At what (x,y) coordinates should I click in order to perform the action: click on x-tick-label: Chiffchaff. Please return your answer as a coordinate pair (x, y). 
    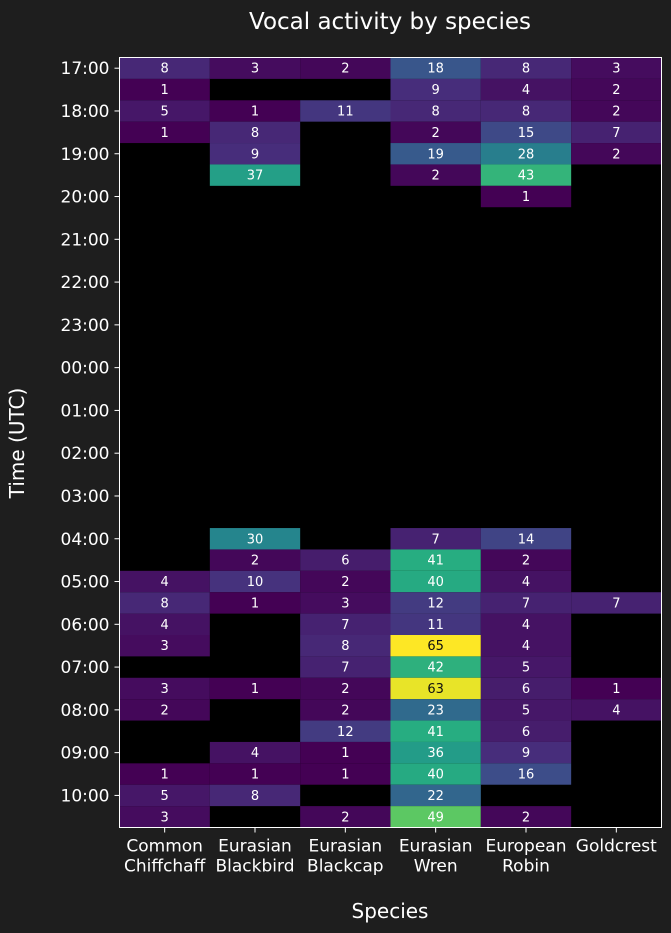
    Looking at the image, I should click on (165, 867).